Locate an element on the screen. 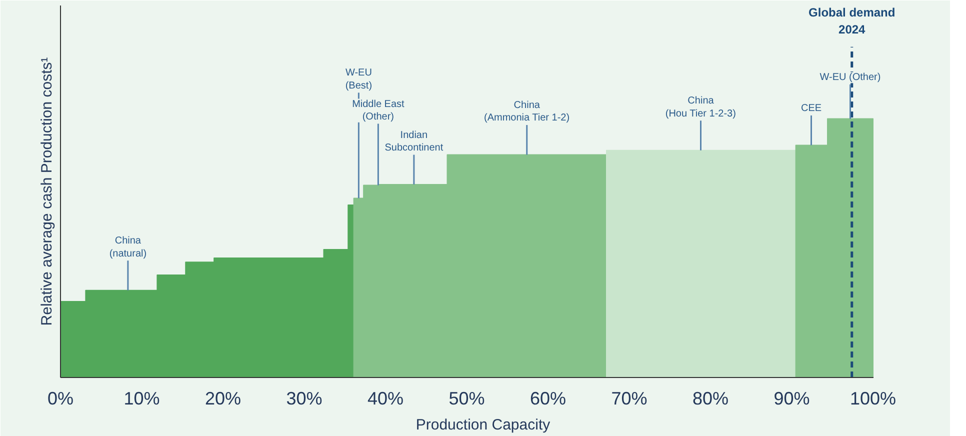  x-tick-label: 0% is located at coordinates (60, 398).